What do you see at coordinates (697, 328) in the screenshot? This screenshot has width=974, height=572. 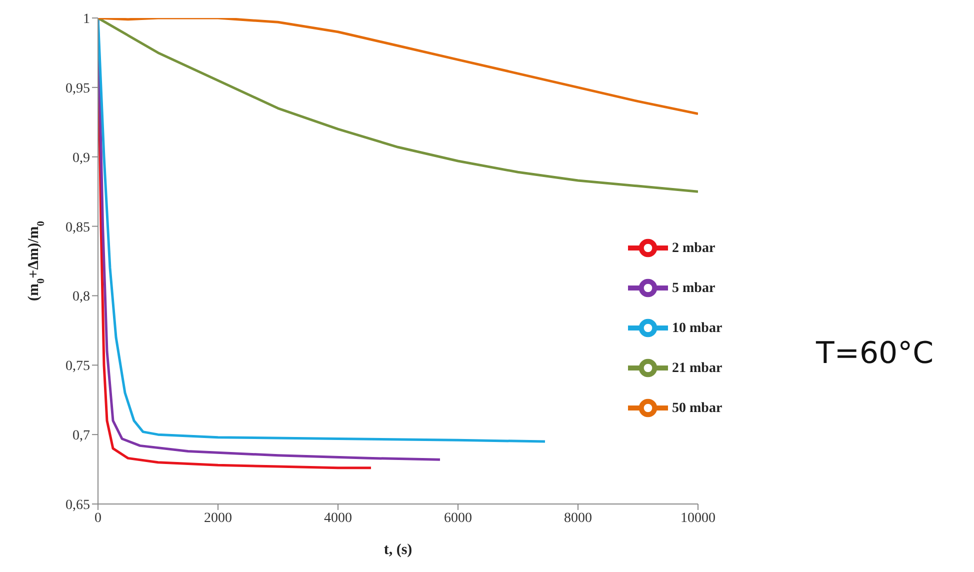 I see `legend-label: 10 mbar` at bounding box center [697, 328].